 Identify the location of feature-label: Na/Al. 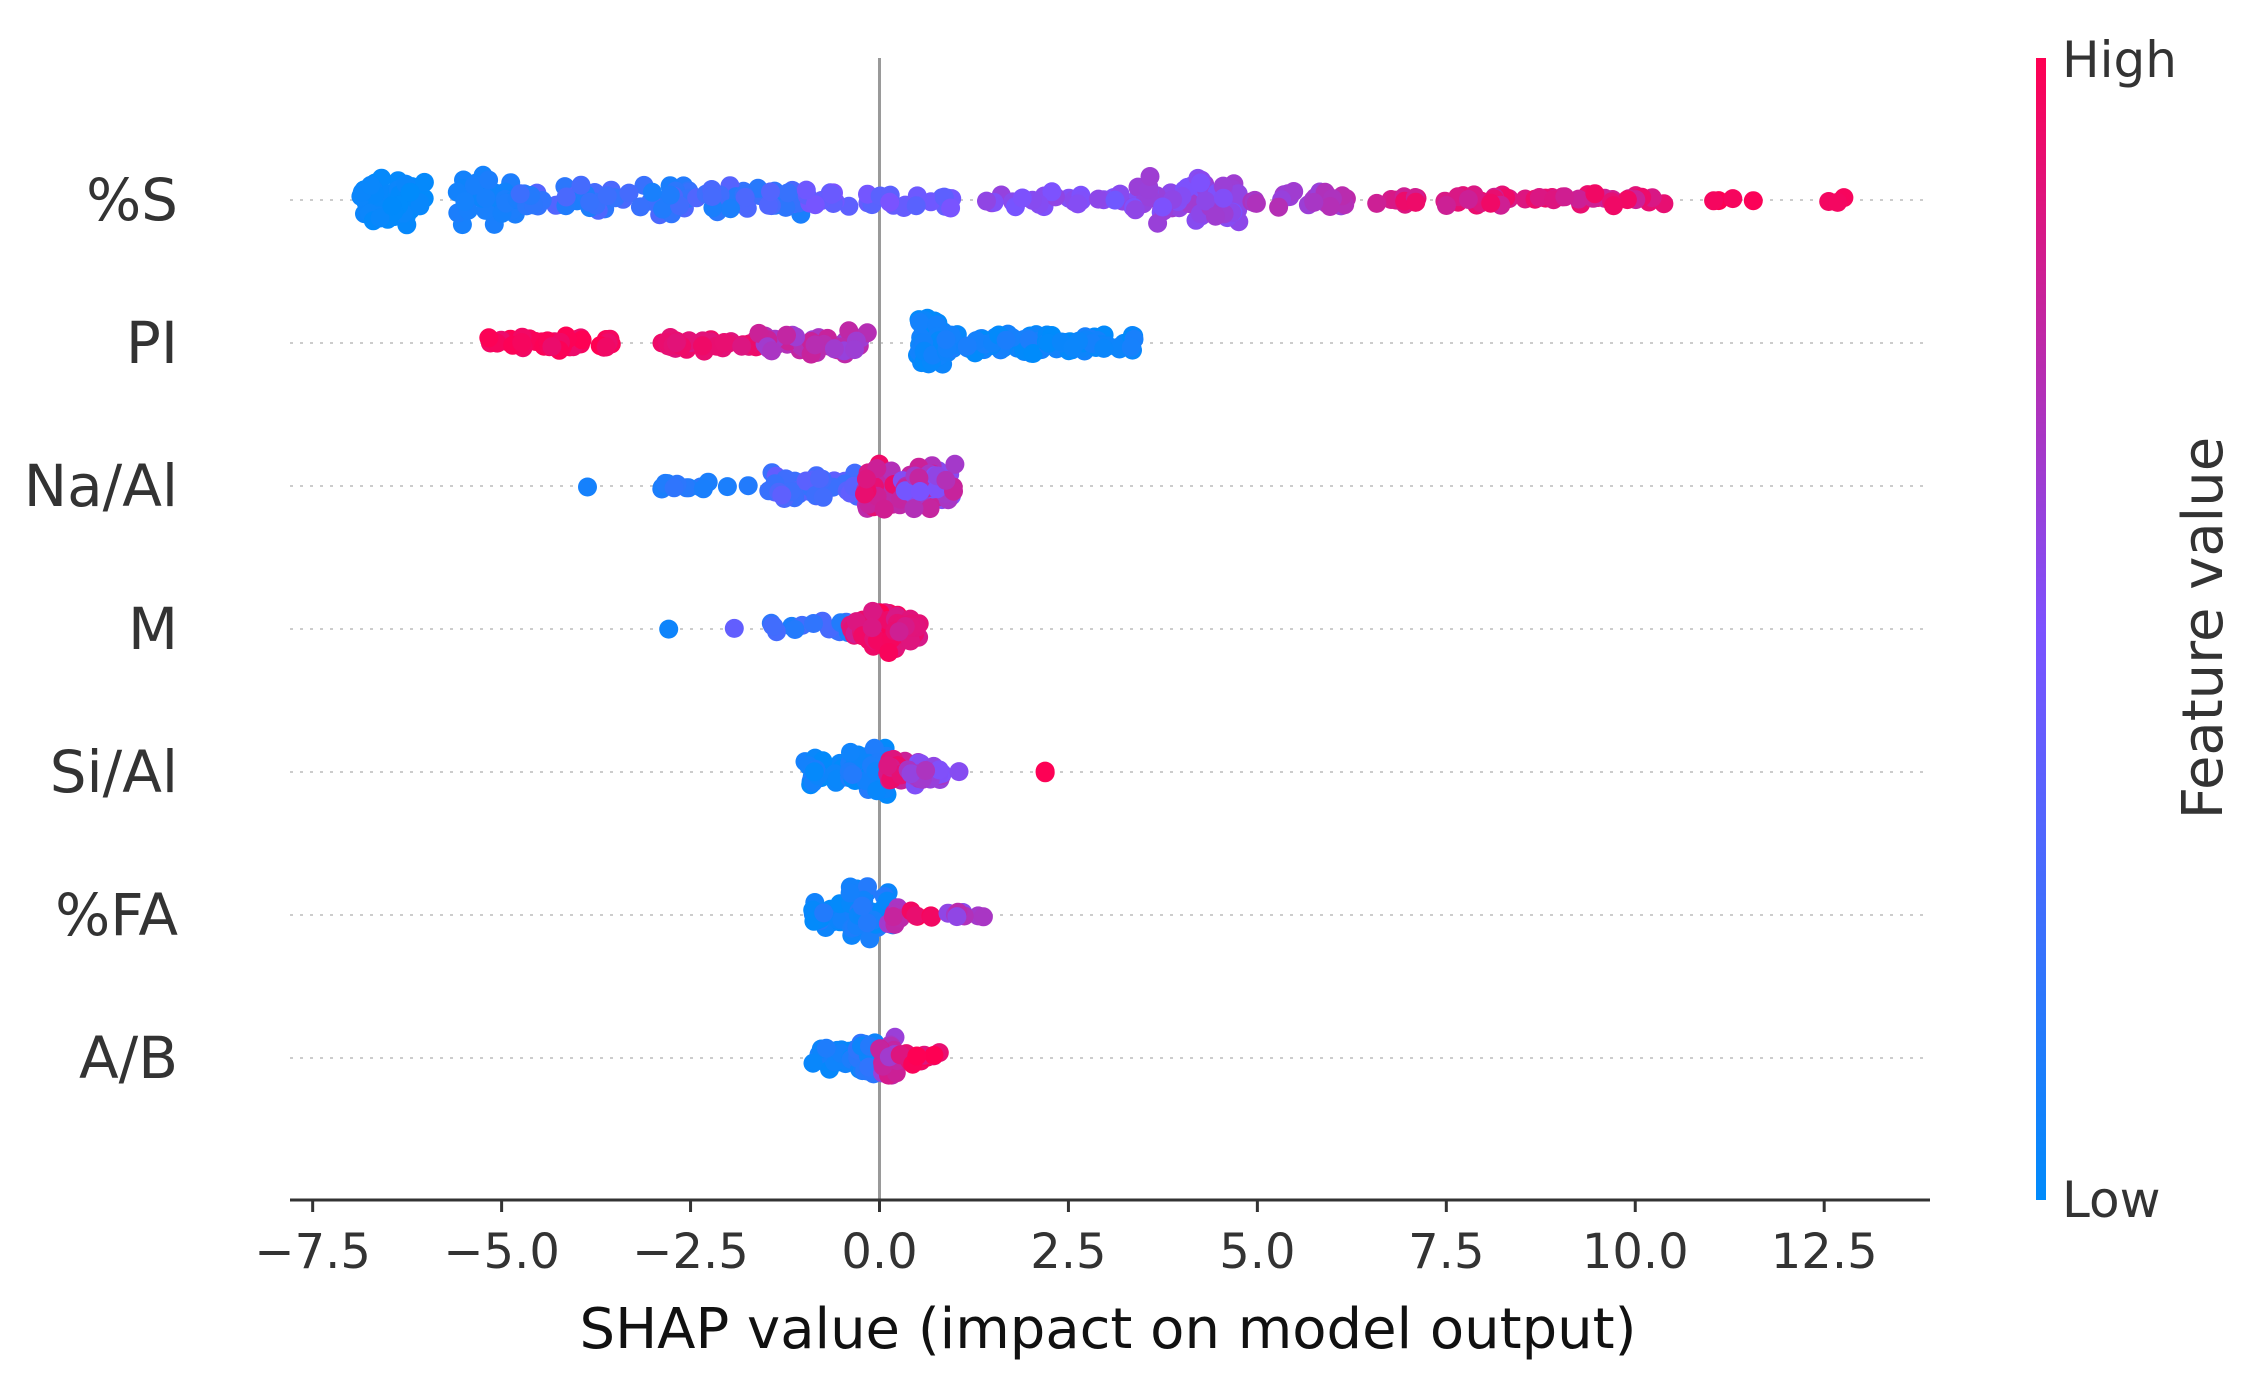
(101, 486).